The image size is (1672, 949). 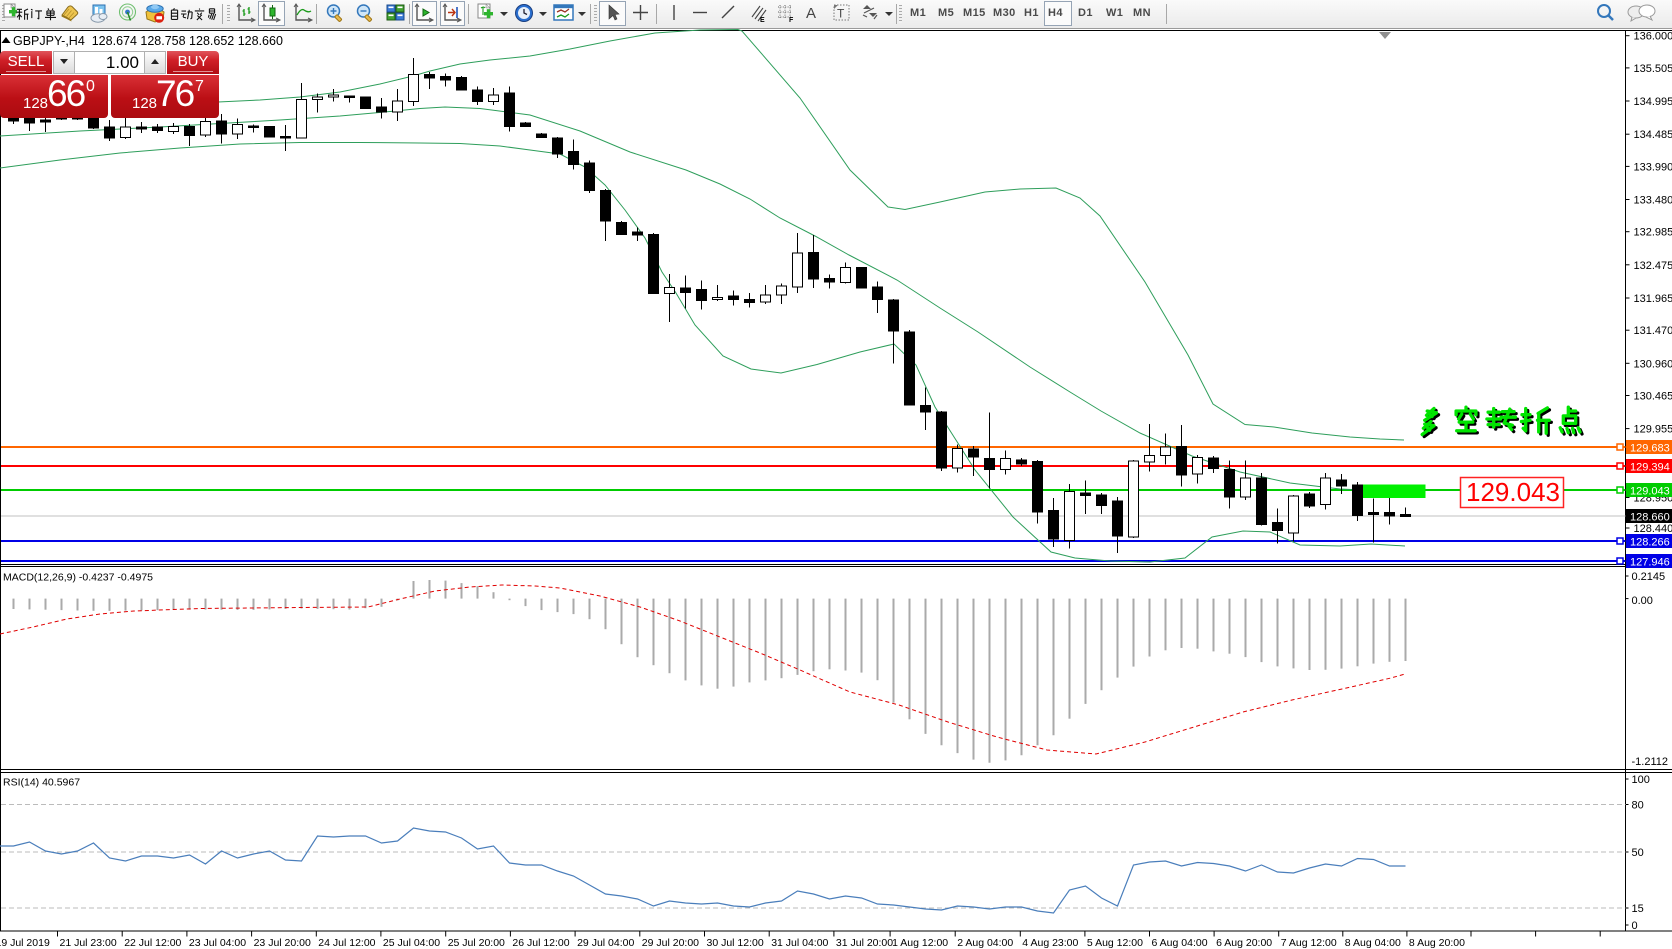 I want to click on svg-text: 23 Jul 04:00, so click(x=217, y=943).